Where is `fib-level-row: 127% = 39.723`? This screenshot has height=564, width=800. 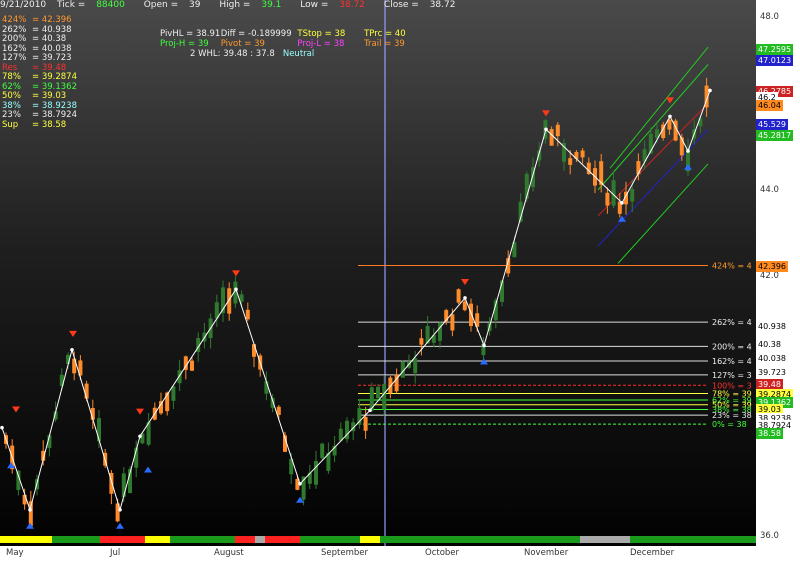 fib-level-row: 127% = 39.723 is located at coordinates (39, 58).